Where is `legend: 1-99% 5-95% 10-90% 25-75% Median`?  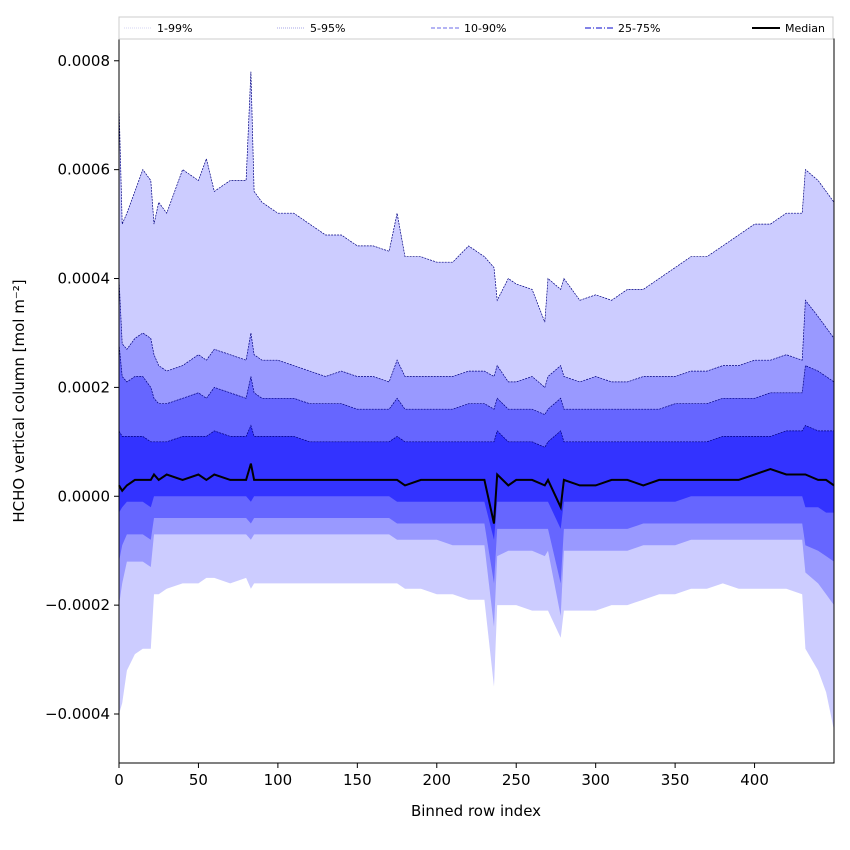
legend: 1-99% 5-95% 10-90% 25-75% Median is located at coordinates (476, 28).